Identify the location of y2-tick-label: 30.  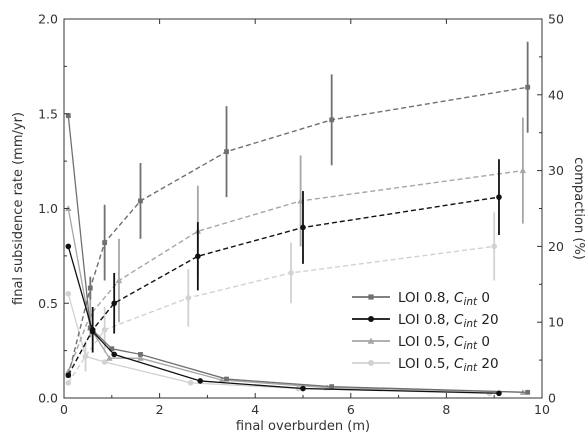
(556, 170).